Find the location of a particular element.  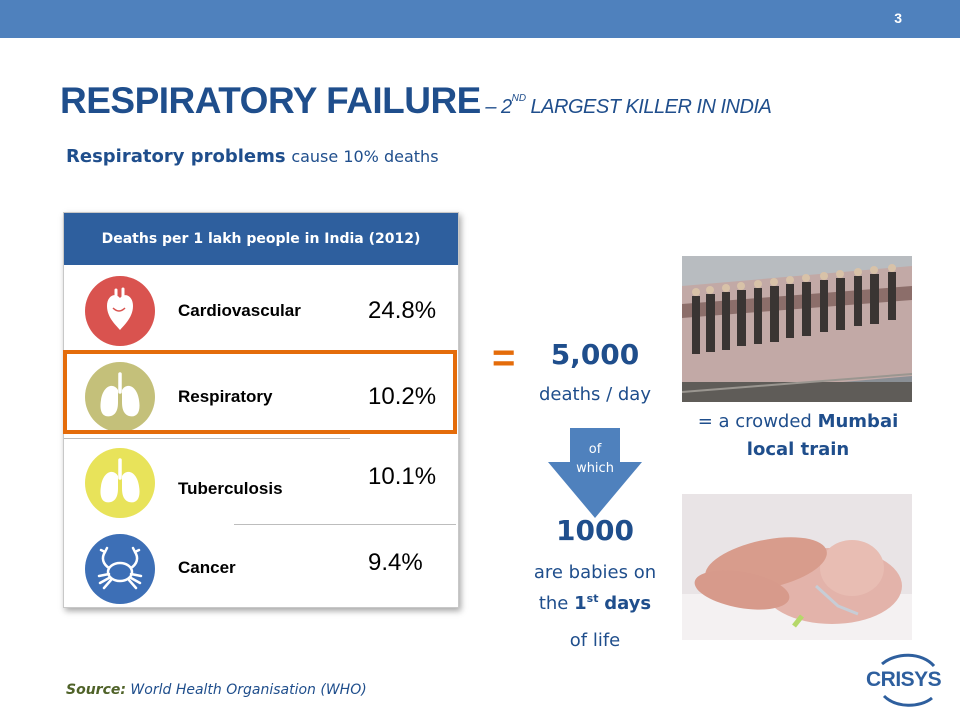

title-main: RESPIRATORY FAILURE is located at coordinates (270, 100).